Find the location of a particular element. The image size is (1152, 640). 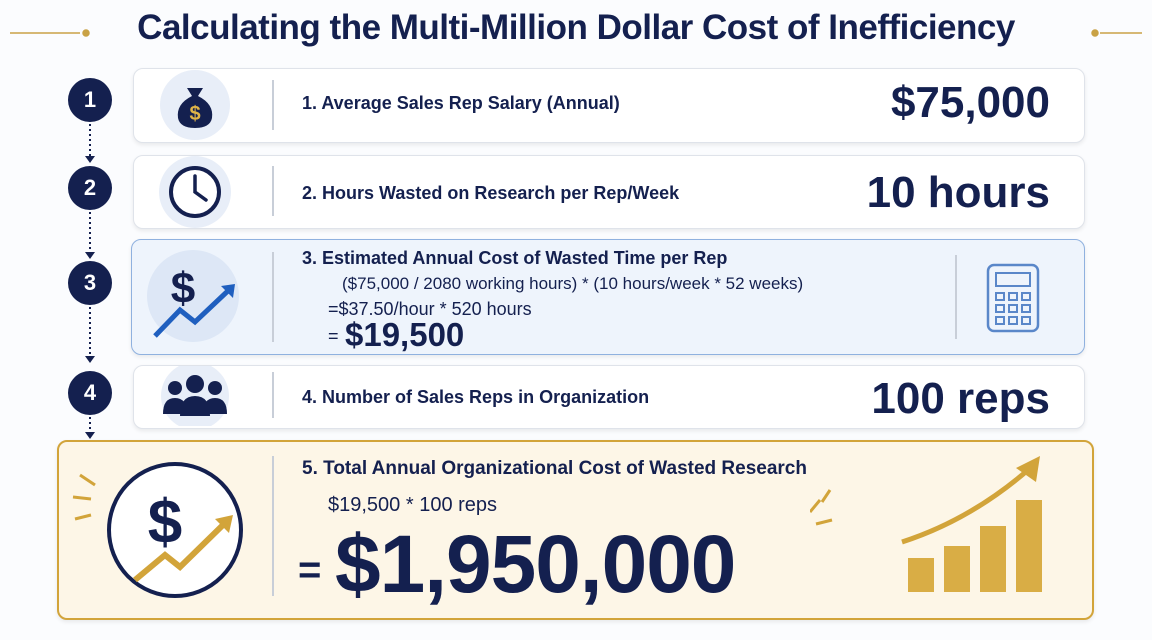

step-badge: 1 is located at coordinates (90, 100).